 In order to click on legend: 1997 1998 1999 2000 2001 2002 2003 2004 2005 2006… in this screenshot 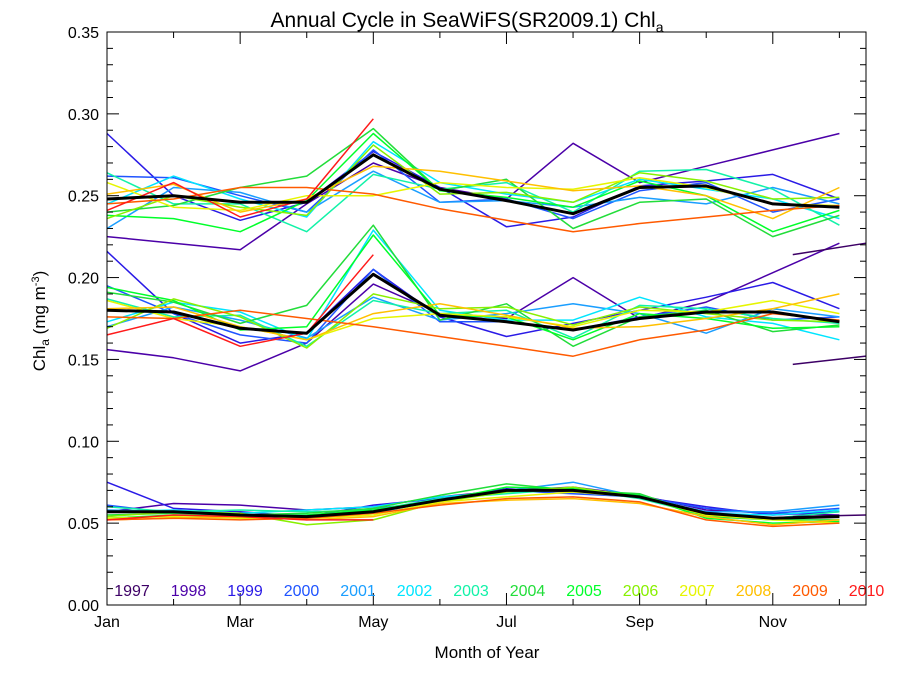, I will do `click(499, 591)`.